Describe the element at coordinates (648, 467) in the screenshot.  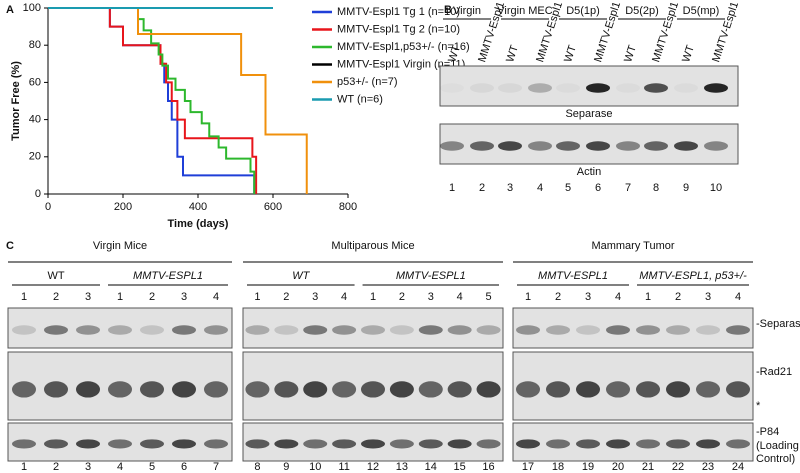
I see `lane-number: 21` at that location.